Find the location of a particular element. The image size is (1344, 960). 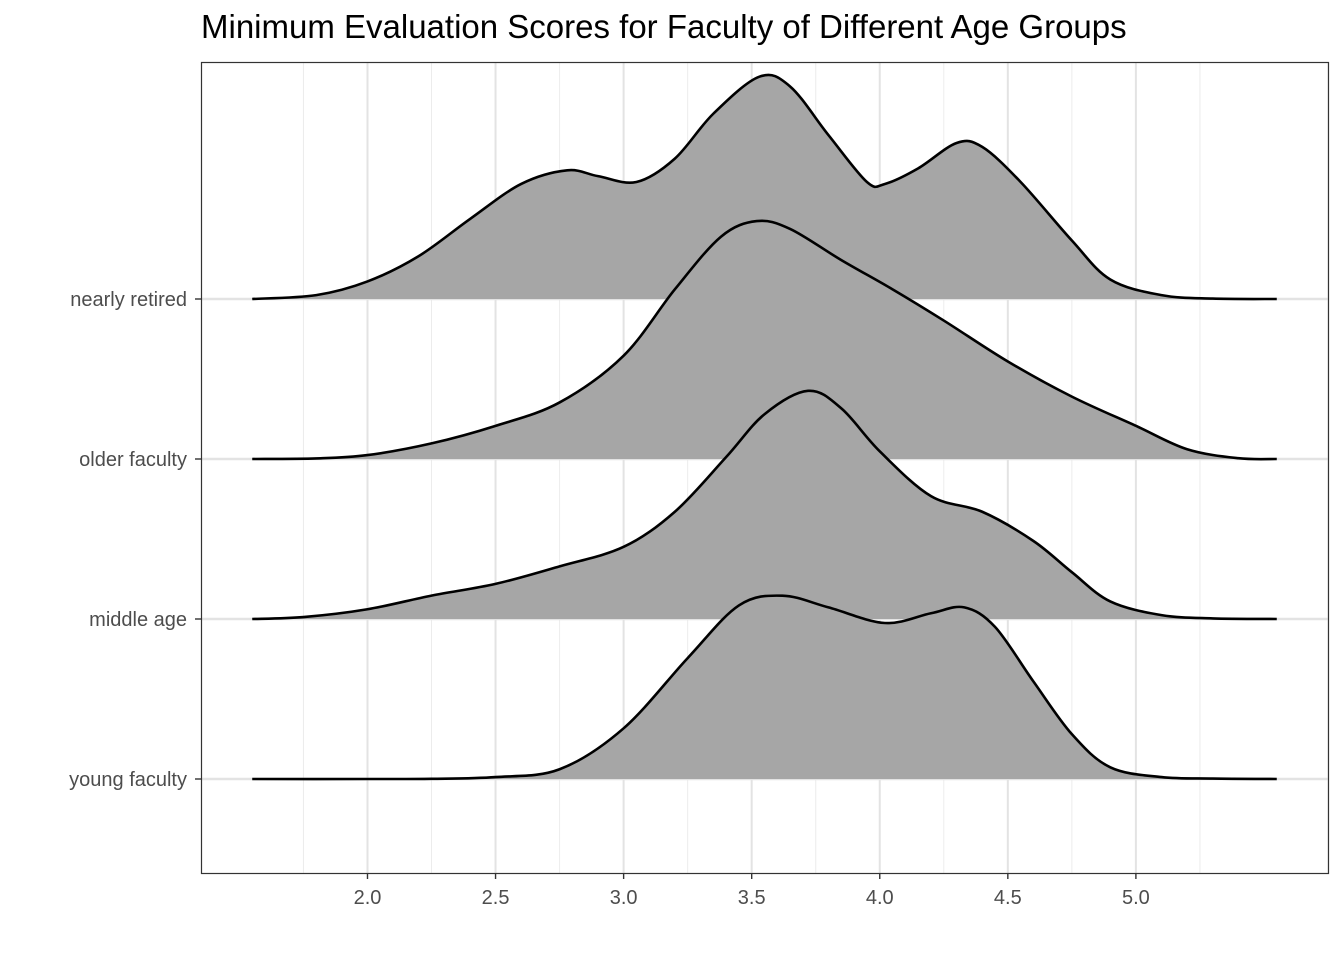

x-tick-label: 3.0 is located at coordinates (624, 898).